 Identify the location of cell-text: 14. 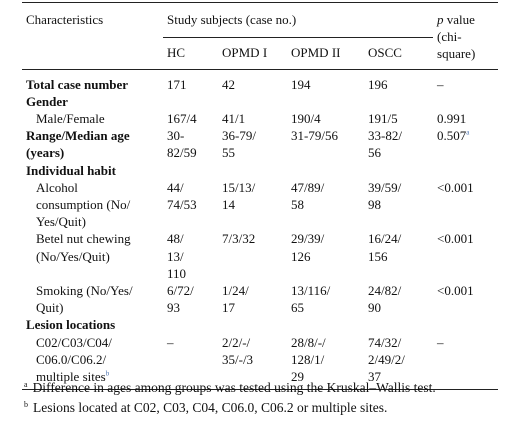
(228, 205).